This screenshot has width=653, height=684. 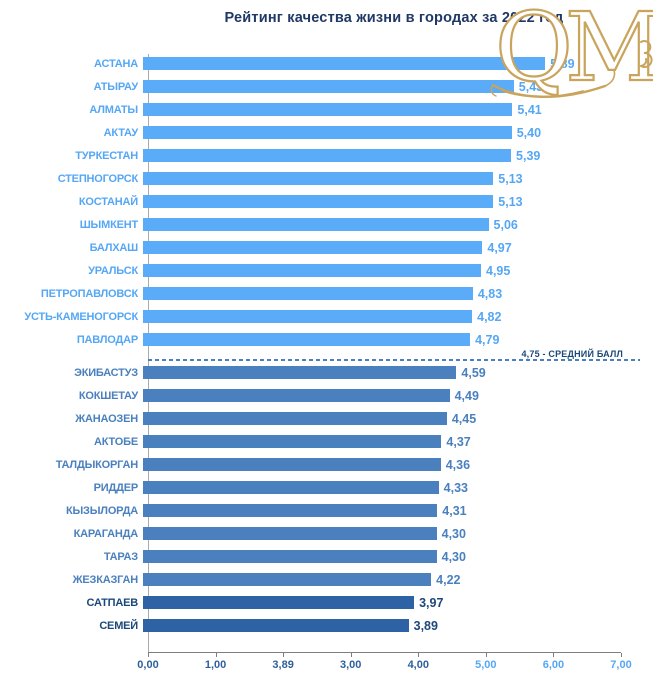 I want to click on x-axis-tick-label: 0,00, so click(x=148, y=665).